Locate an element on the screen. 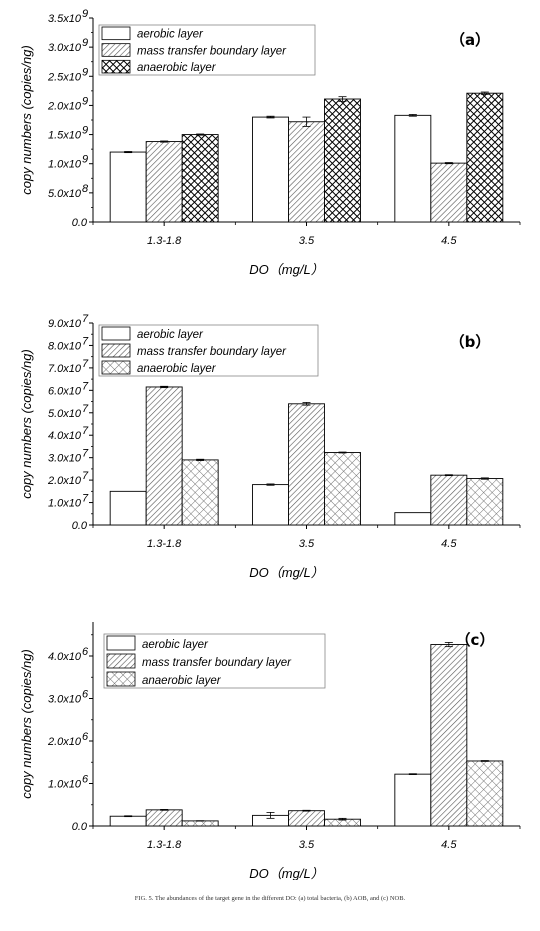 Image resolution: width=540 pixels, height=931 pixels. y-tick-label: 2.5x10 is located at coordinates (64, 77).